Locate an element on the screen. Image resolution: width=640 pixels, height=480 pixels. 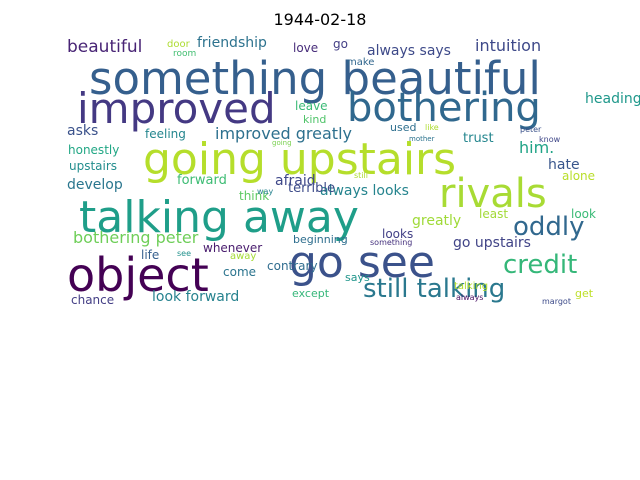
word-look: look is located at coordinates (583, 214).